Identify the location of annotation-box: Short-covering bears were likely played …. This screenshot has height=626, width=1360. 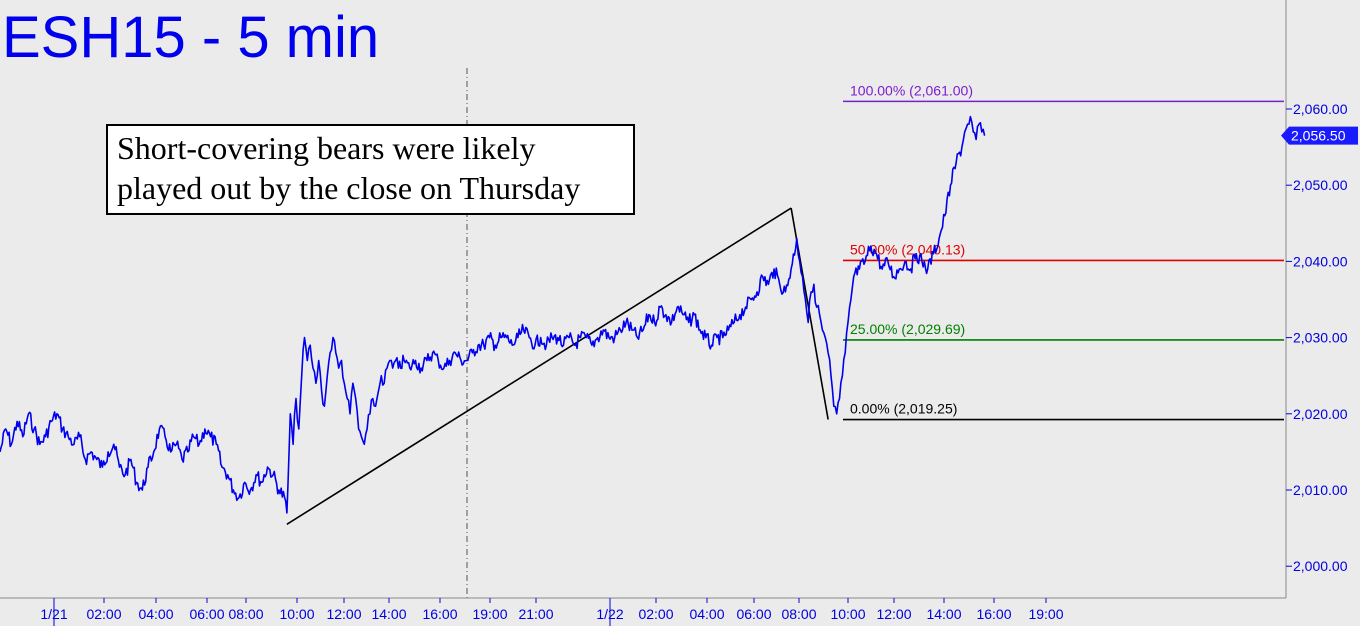
(370, 169).